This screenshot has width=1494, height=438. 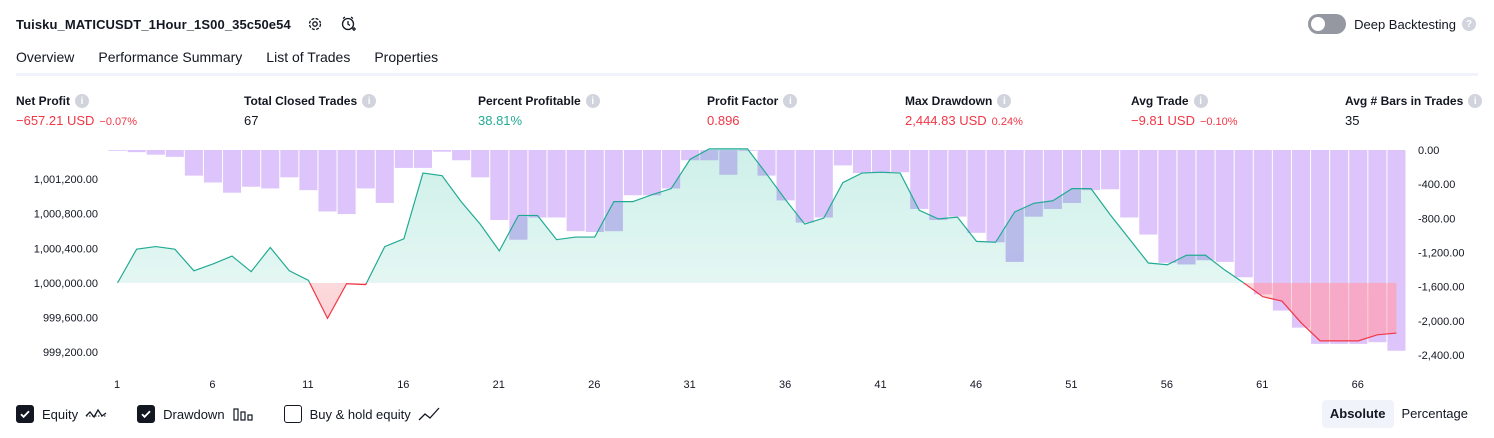 What do you see at coordinates (1441, 356) in the screenshot?
I see `right-axis-tick-label: -2,400.00` at bounding box center [1441, 356].